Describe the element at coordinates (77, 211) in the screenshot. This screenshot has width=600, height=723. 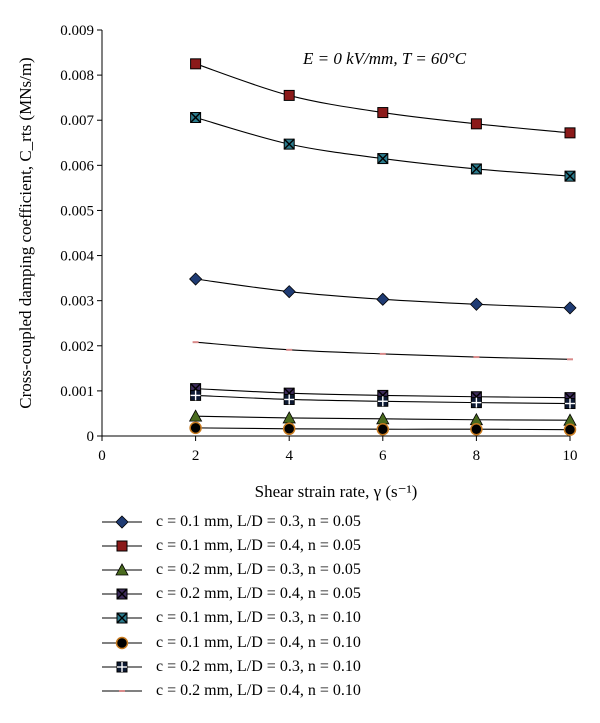
I see `y-tick-label: 0.005` at that location.